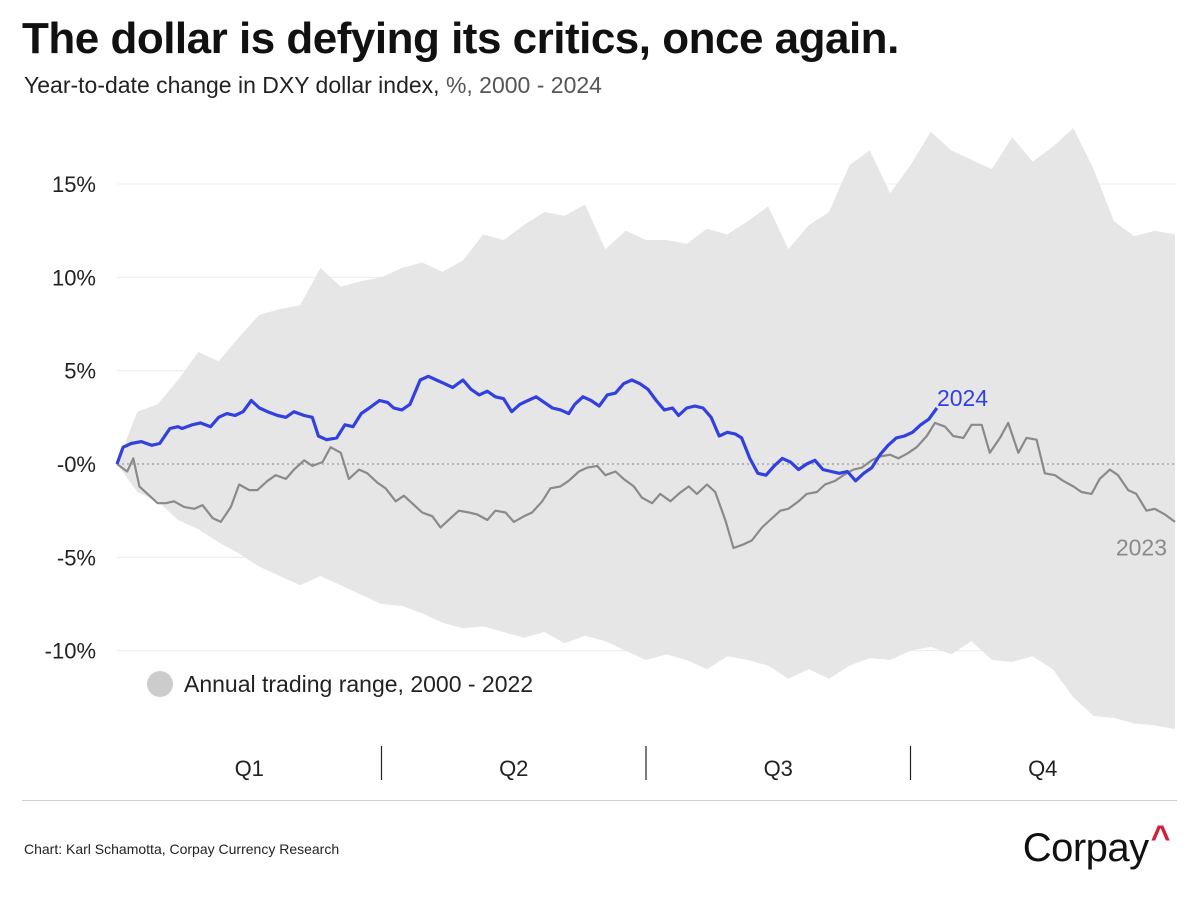  What do you see at coordinates (778, 768) in the screenshot?
I see `quarter-label-q3: Q3` at bounding box center [778, 768].